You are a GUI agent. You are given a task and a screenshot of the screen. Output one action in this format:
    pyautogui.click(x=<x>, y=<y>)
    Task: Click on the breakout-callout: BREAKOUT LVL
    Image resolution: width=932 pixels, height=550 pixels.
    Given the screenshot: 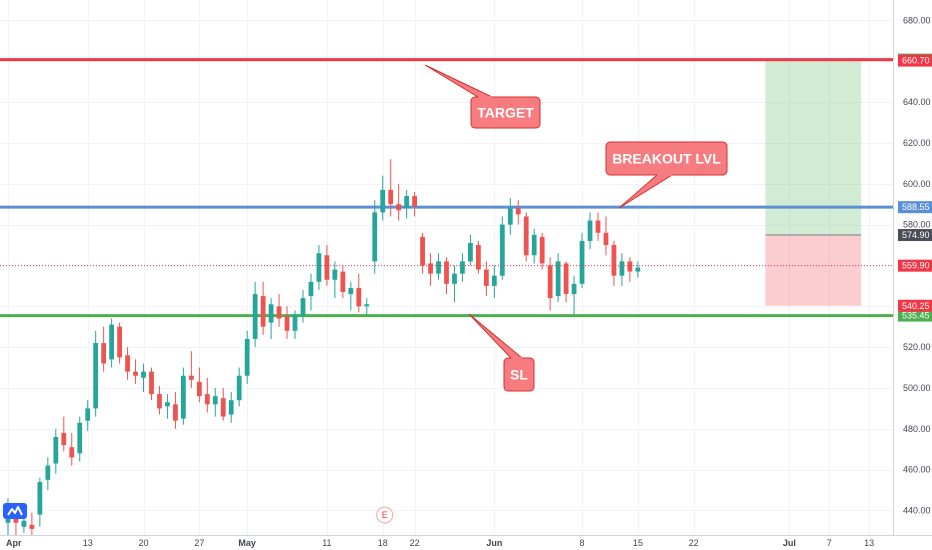 What is the action you would take?
    pyautogui.click(x=666, y=175)
    